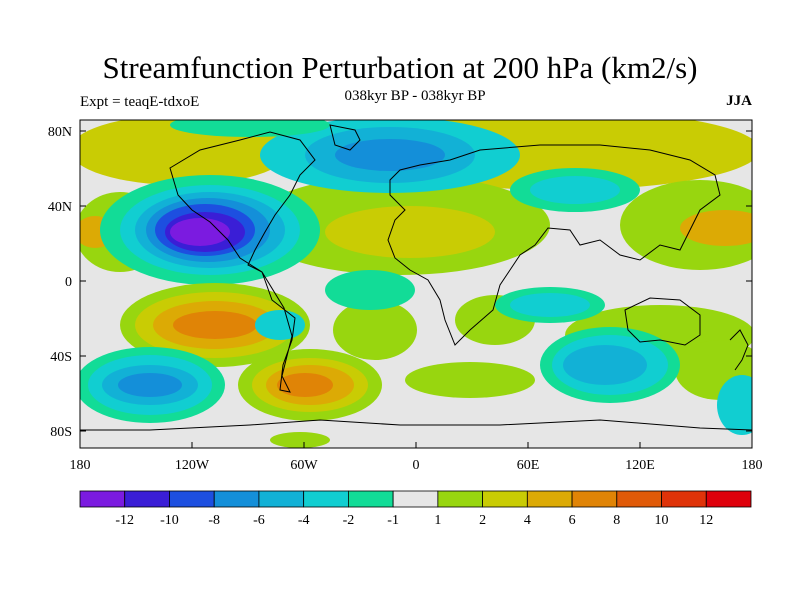  I want to click on lon-tick-label: 60E, so click(528, 465).